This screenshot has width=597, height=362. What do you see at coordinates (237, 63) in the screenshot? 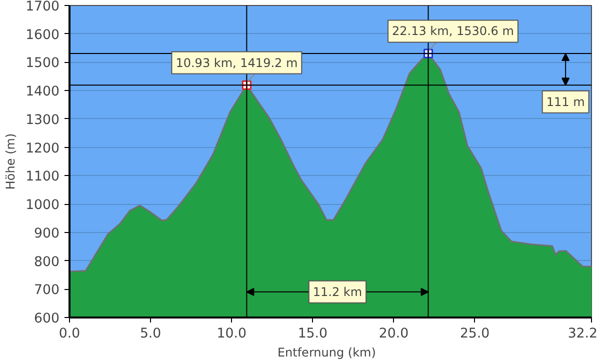
I see `annotation: 10.93 km, 1419.2 m` at bounding box center [237, 63].